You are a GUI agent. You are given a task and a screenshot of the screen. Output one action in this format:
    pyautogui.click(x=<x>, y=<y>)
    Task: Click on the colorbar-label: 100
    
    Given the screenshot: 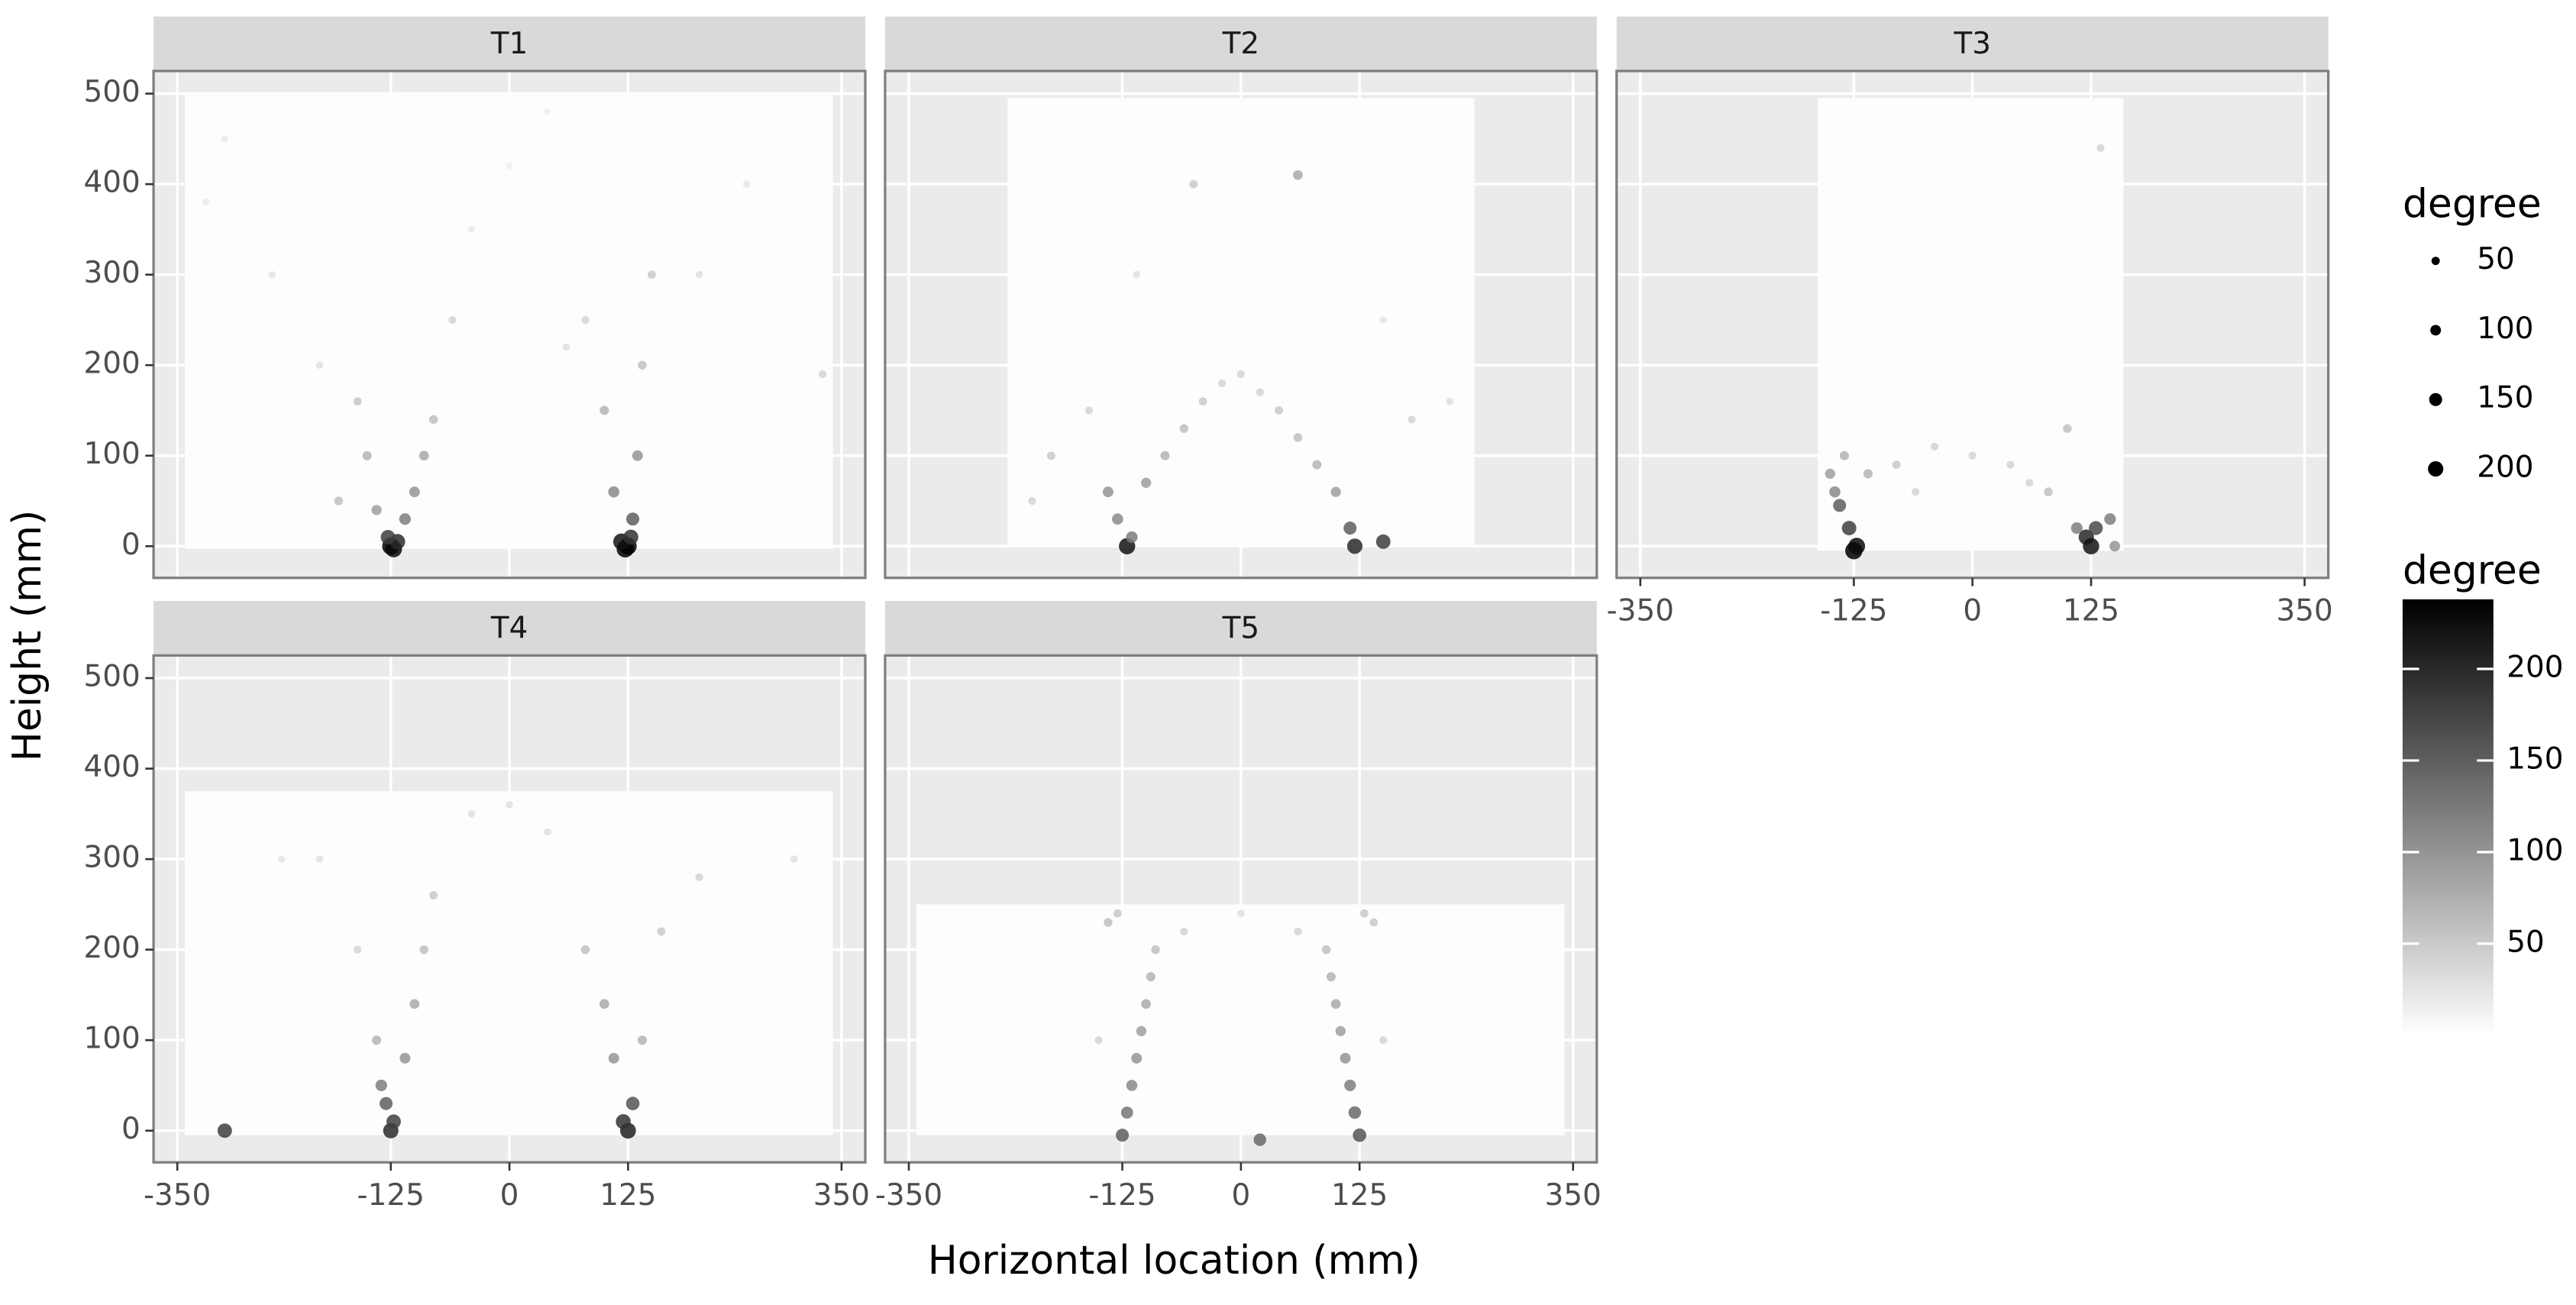 What is the action you would take?
    pyautogui.click(x=2535, y=850)
    